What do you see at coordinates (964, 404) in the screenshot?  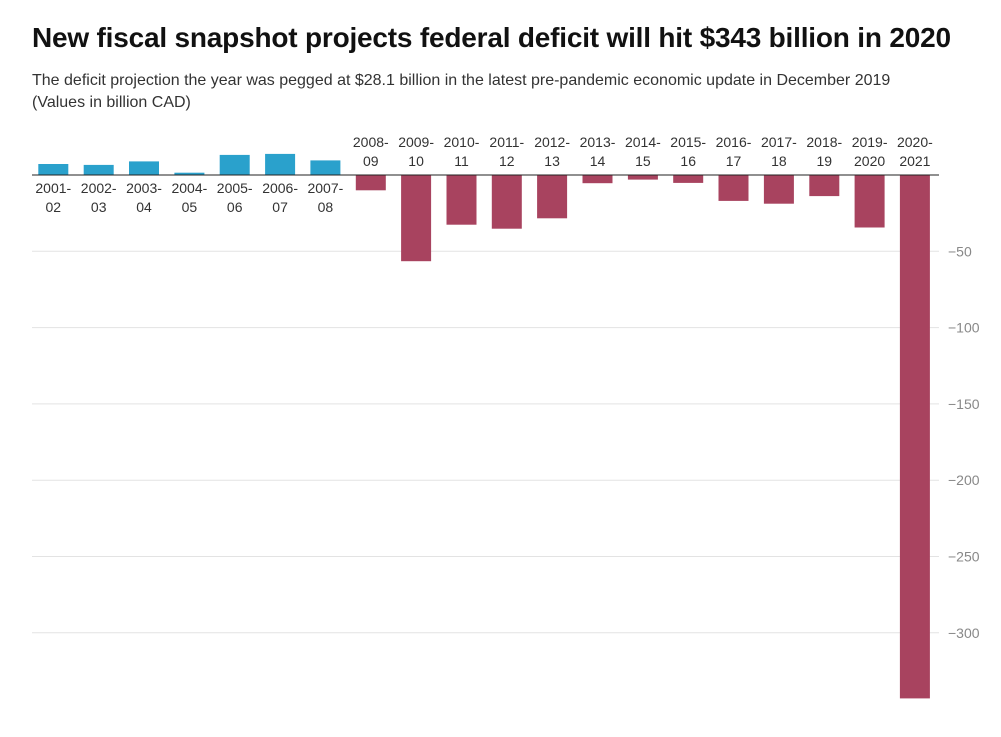 I see `y-tick-label: −150` at bounding box center [964, 404].